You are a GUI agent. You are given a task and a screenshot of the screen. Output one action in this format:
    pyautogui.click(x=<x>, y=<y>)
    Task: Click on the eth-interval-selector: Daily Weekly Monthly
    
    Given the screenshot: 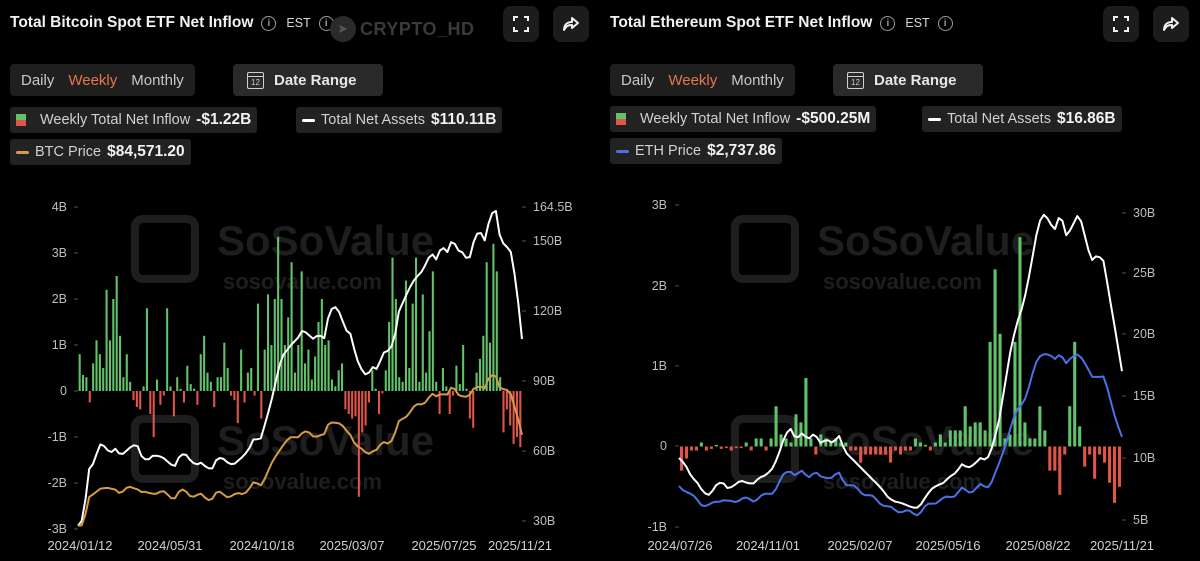 What is the action you would take?
    pyautogui.click(x=702, y=80)
    